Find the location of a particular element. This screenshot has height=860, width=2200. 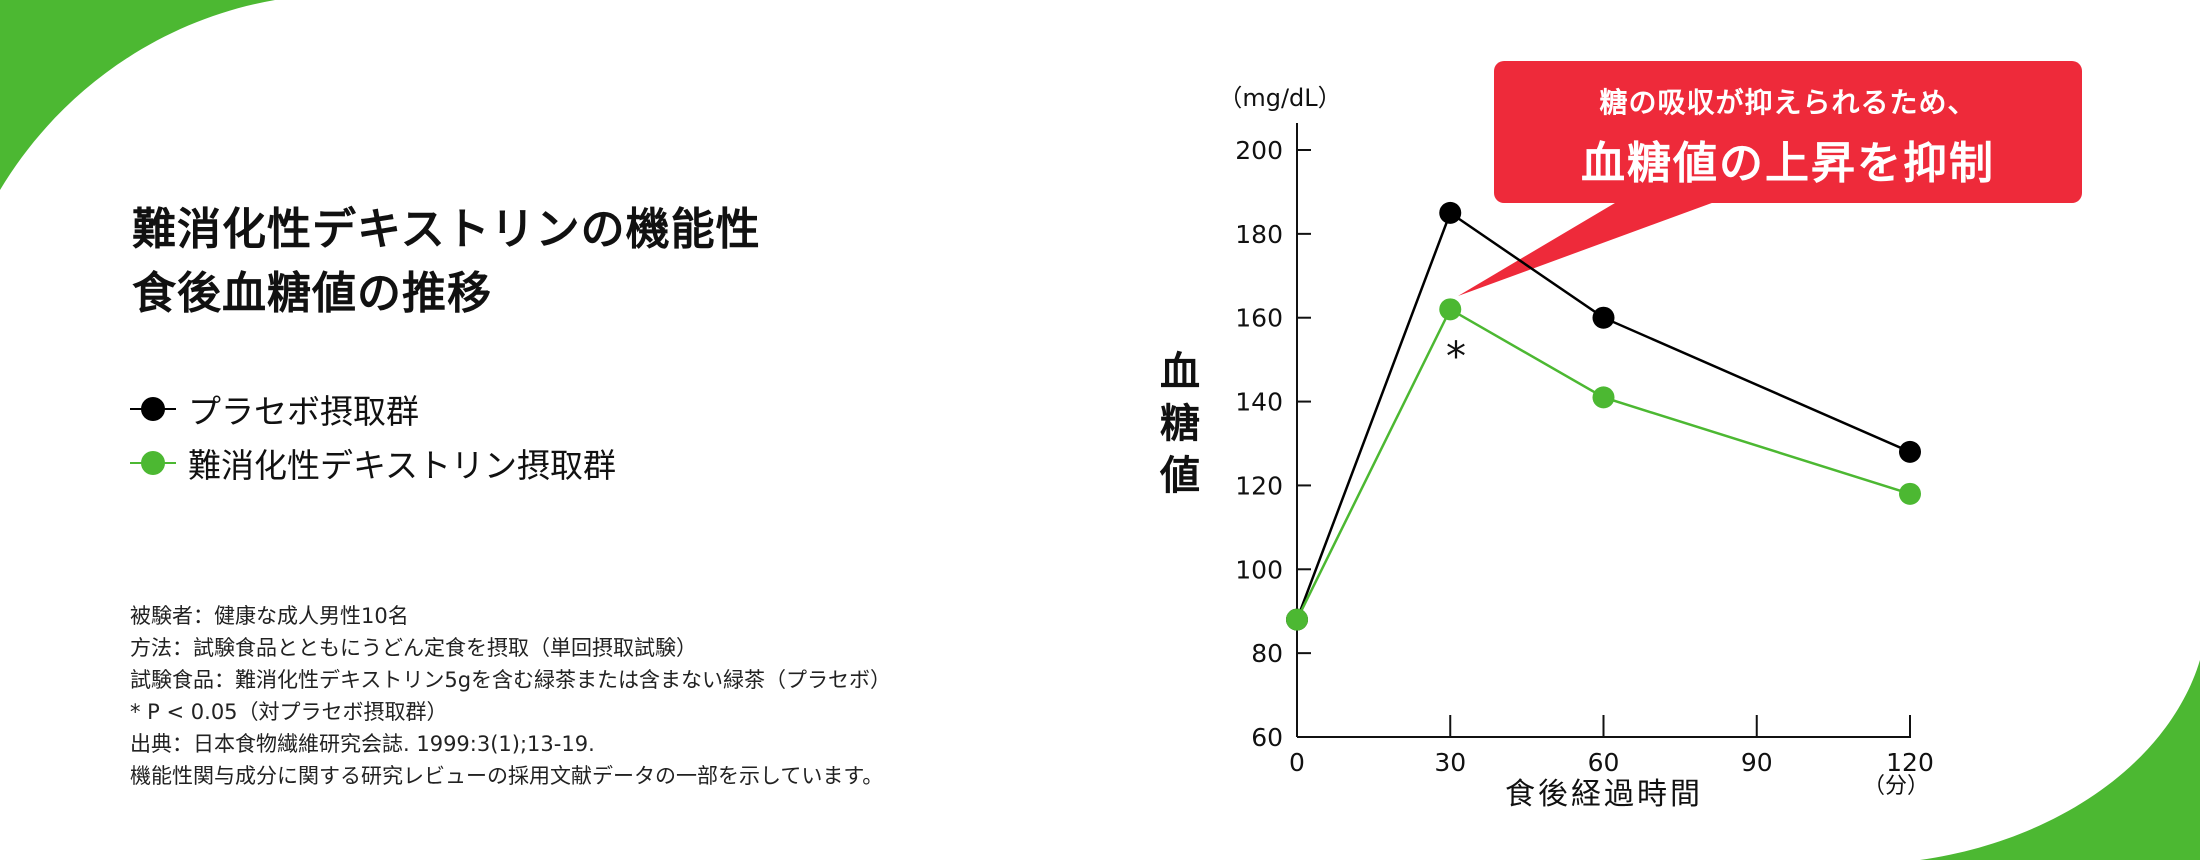

data-series is located at coordinates (1603, 416).